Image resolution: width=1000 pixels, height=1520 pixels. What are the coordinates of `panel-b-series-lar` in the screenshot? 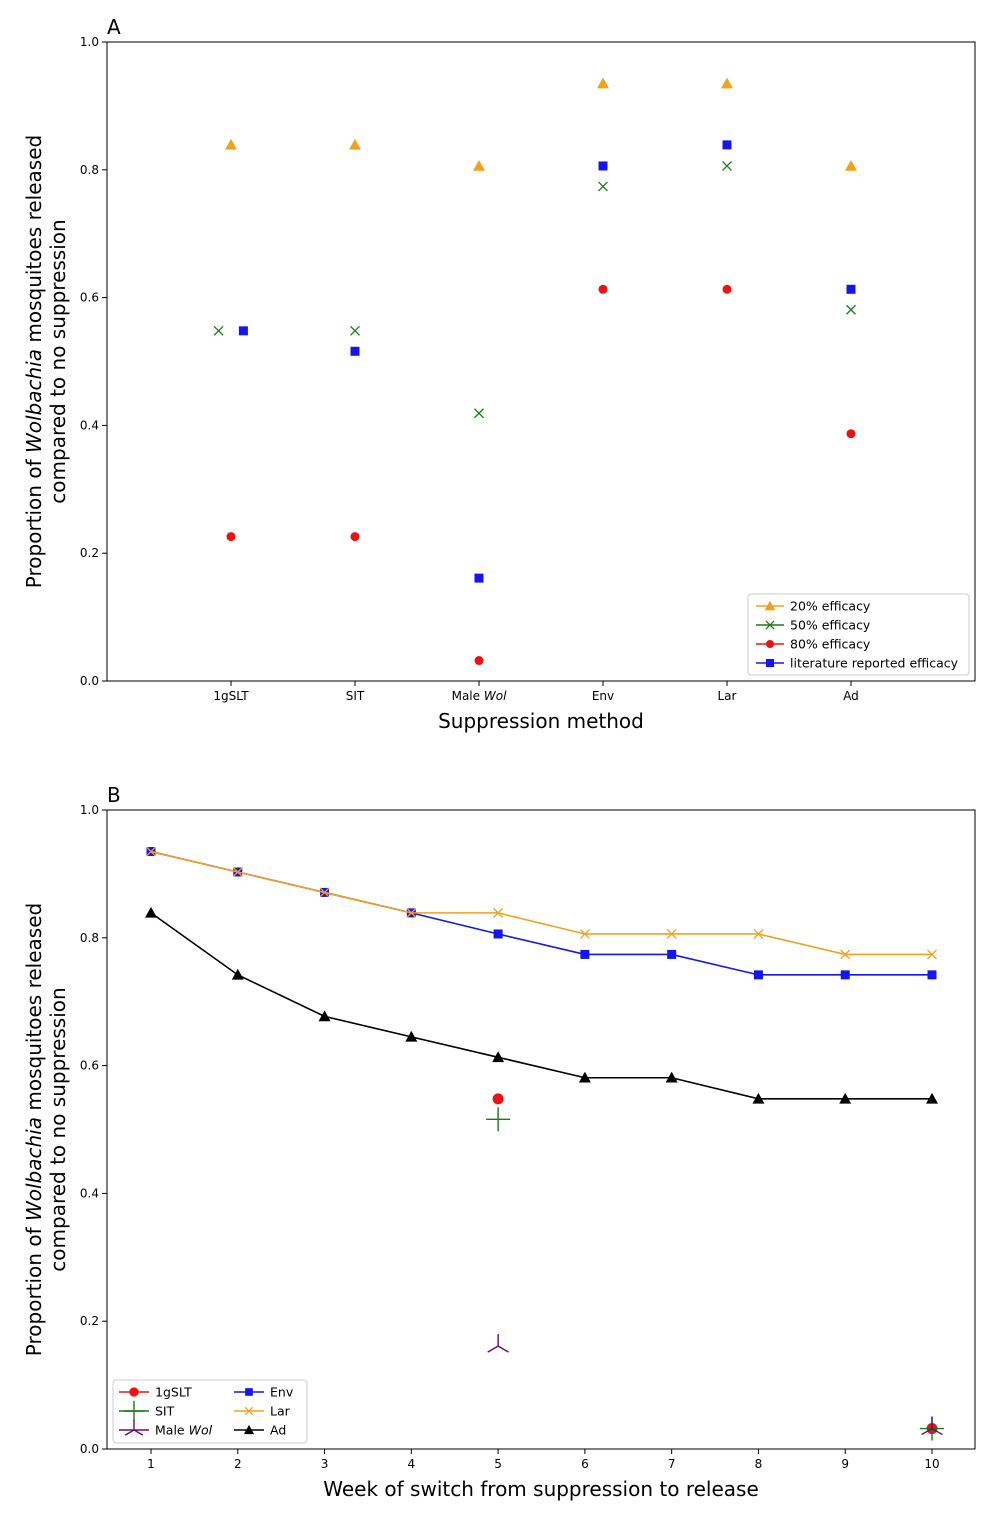 It's located at (541, 903).